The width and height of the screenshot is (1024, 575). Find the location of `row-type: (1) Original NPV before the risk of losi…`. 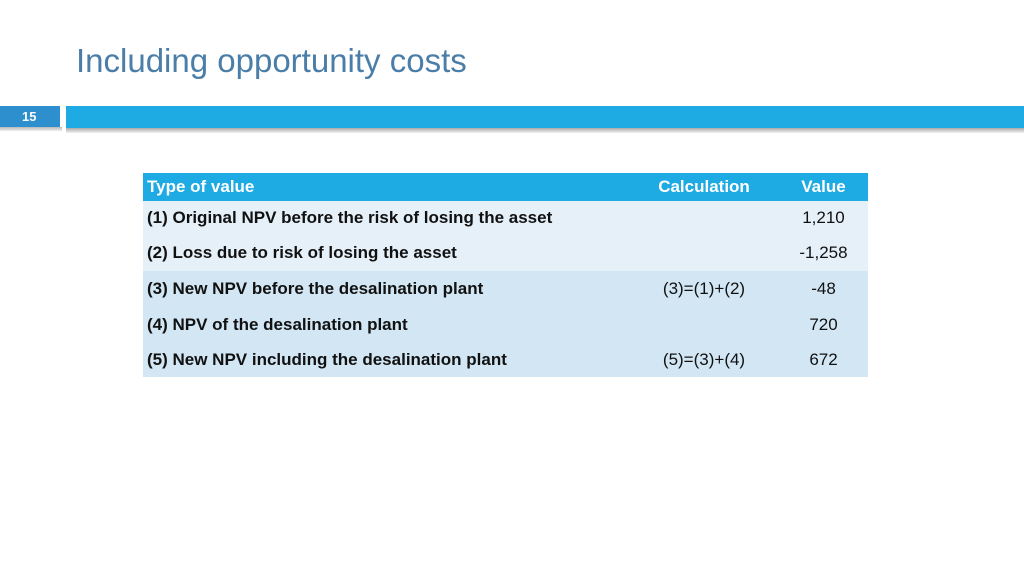

row-type: (1) Original NPV before the risk of losi… is located at coordinates (386, 218).